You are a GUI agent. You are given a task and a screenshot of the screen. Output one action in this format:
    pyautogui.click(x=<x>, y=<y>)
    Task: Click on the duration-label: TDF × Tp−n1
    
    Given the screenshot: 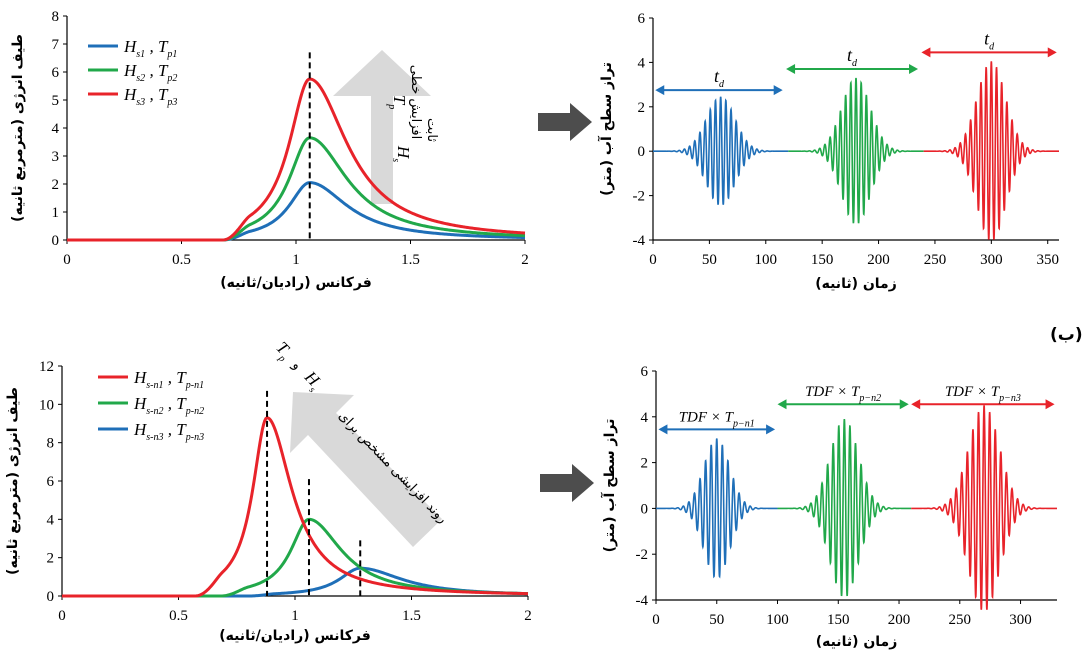 What is the action you would take?
    pyautogui.click(x=717, y=419)
    